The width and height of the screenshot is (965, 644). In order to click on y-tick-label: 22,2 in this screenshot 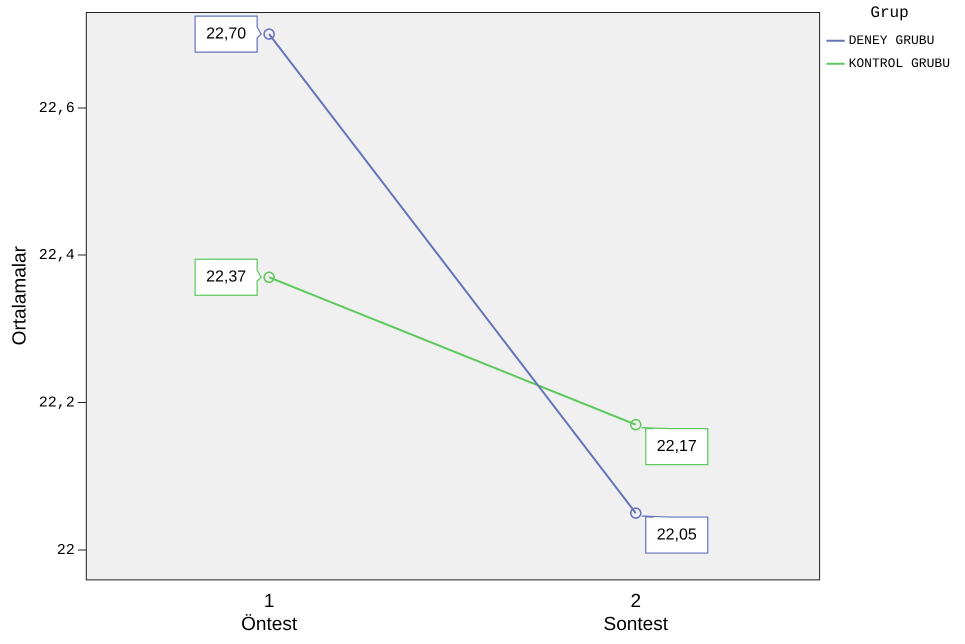, I will do `click(56, 403)`.